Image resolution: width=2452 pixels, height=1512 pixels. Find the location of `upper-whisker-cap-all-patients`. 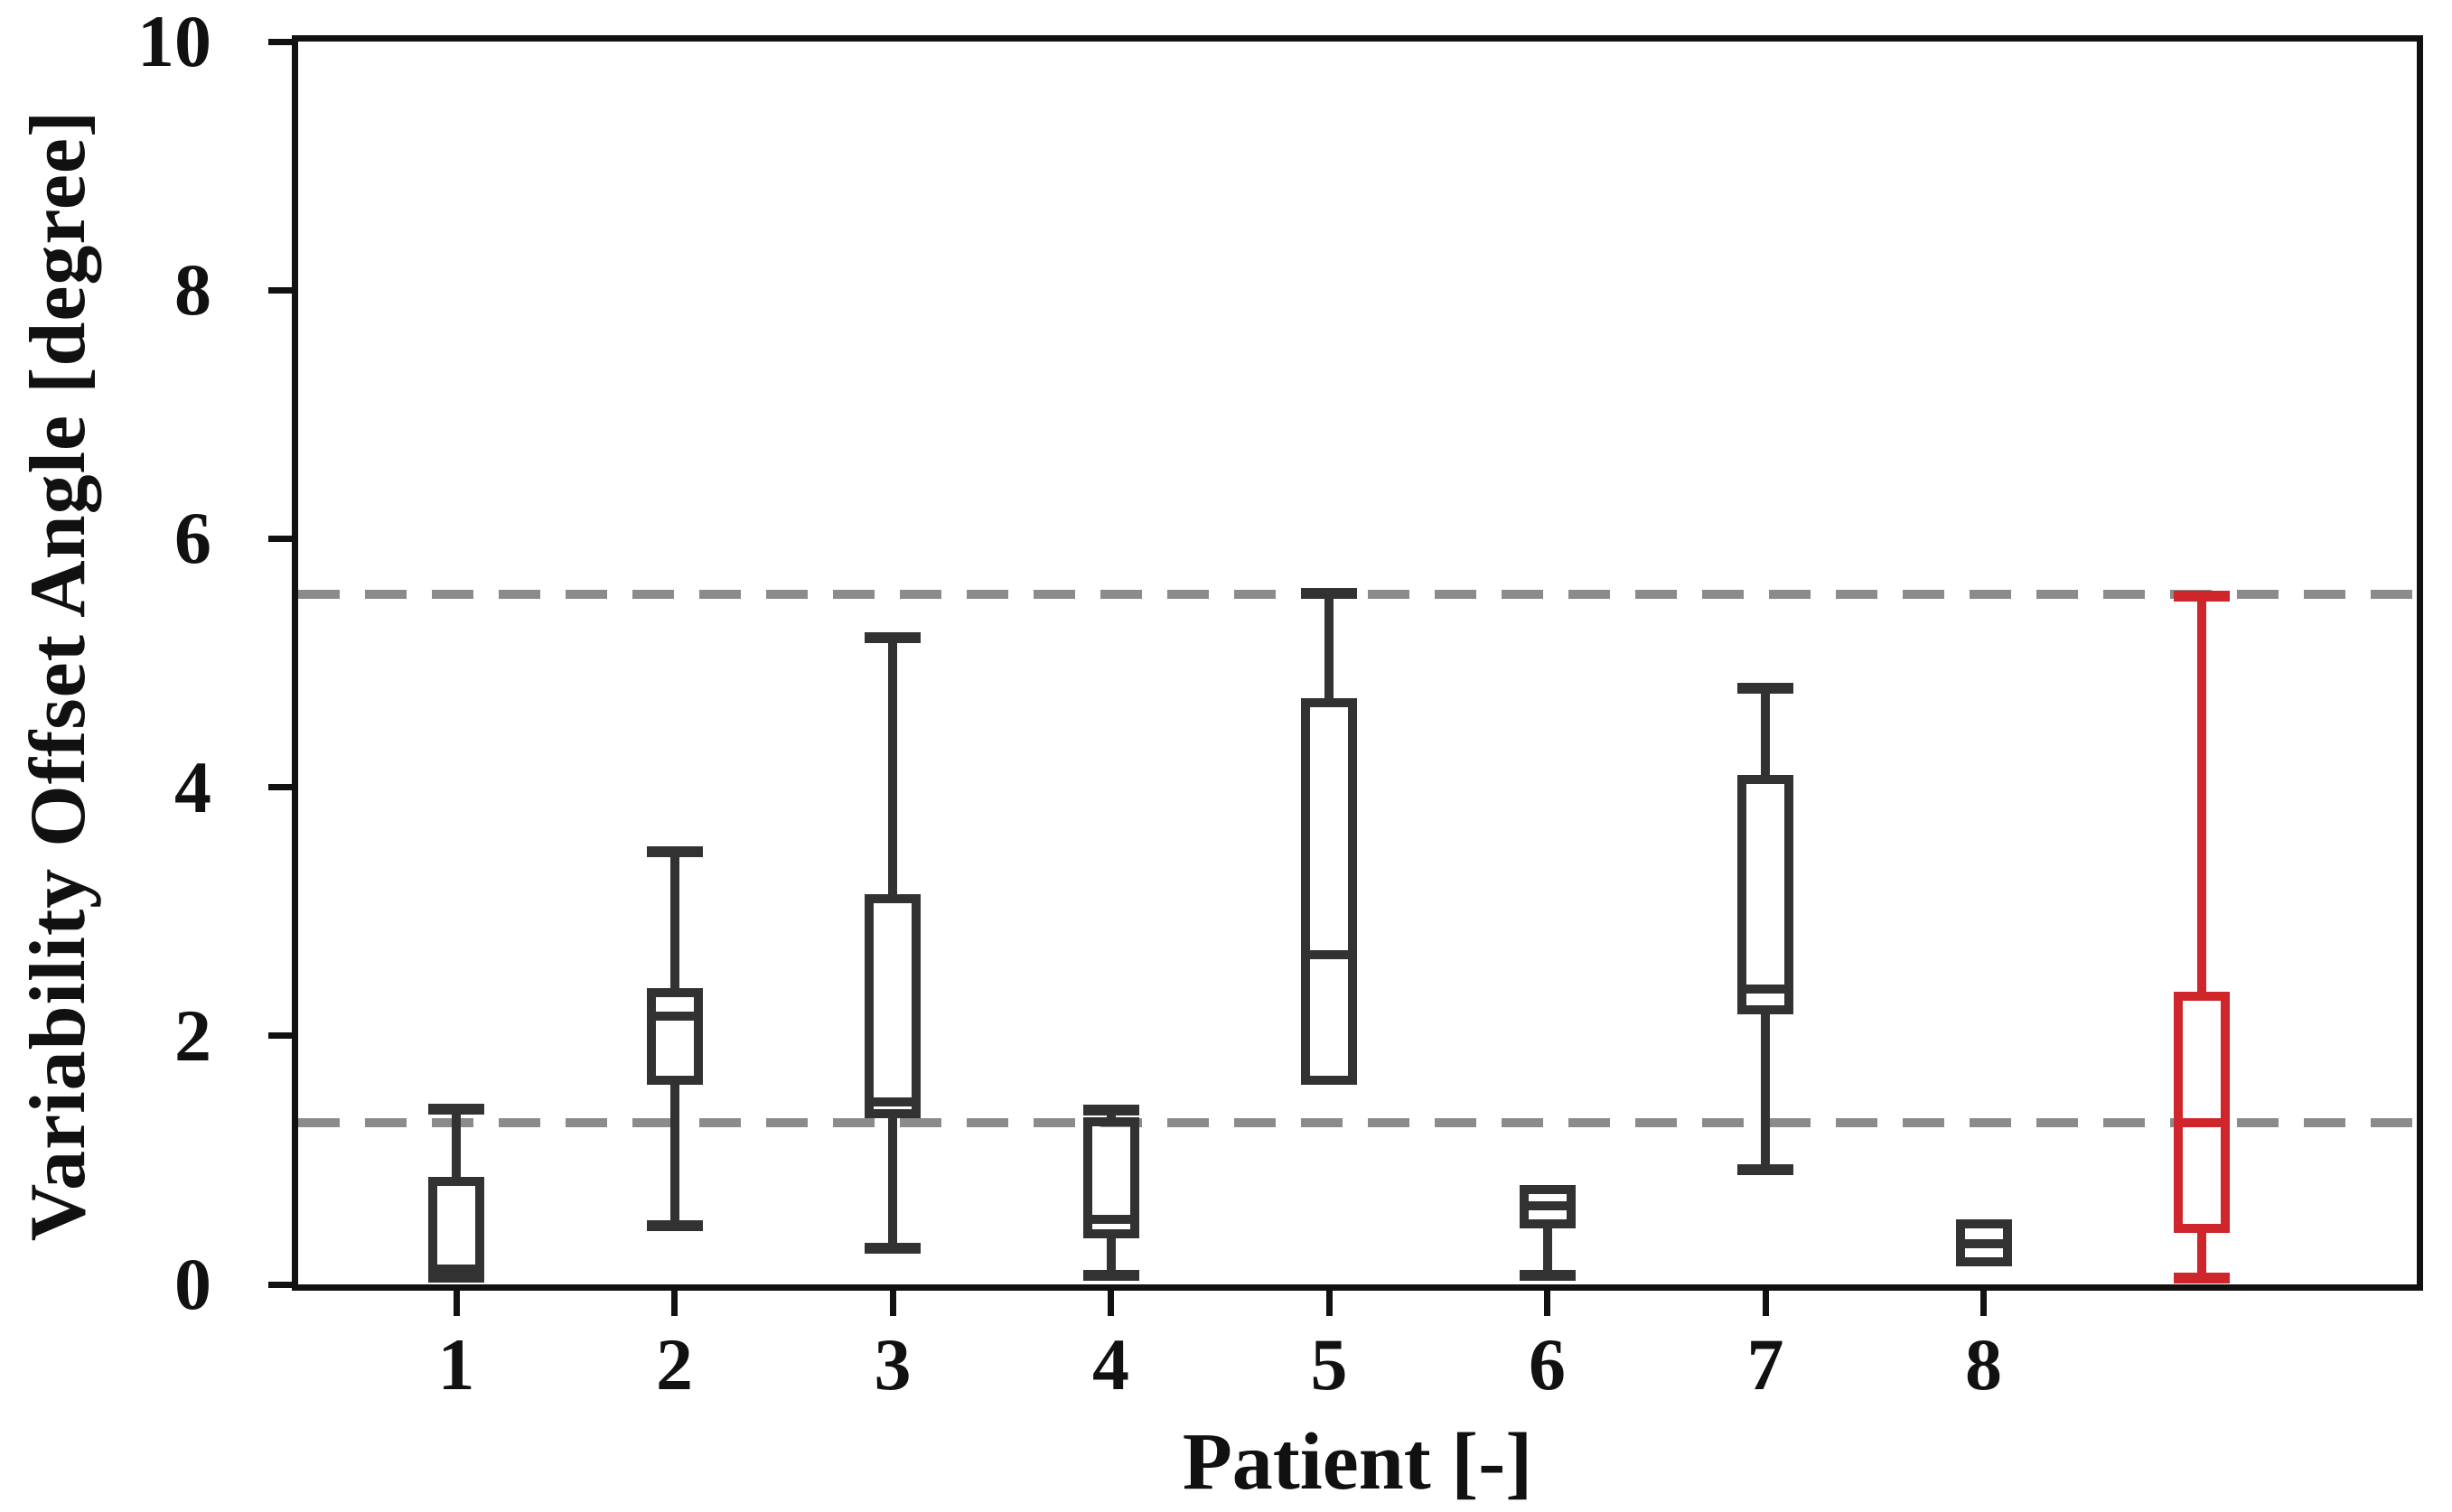

upper-whisker-cap-all-patients is located at coordinates (2202, 596).